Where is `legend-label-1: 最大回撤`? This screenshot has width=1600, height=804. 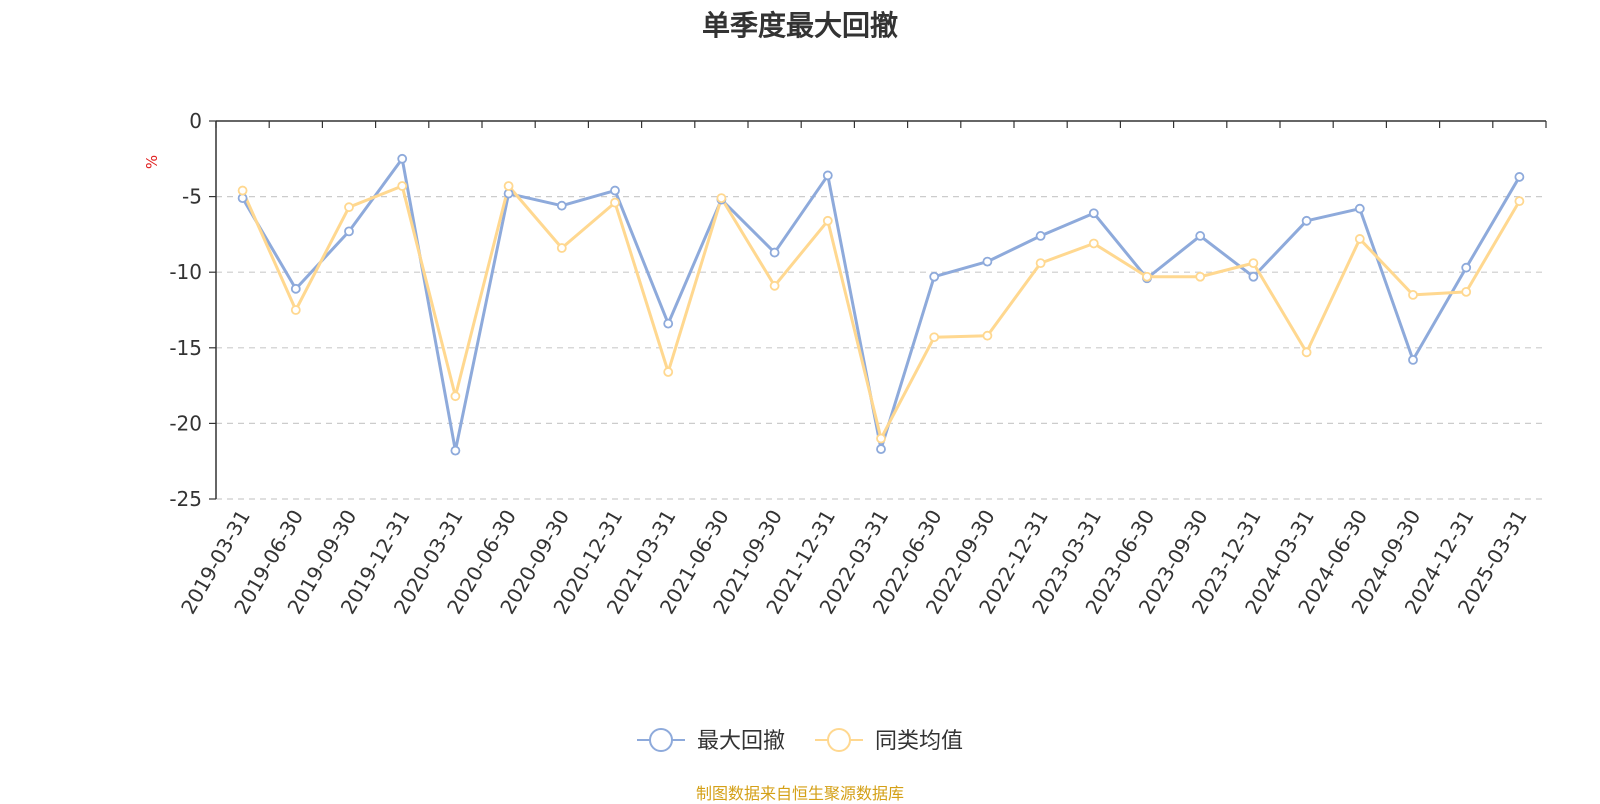
legend-label-1: 最大回撤 is located at coordinates (741, 741).